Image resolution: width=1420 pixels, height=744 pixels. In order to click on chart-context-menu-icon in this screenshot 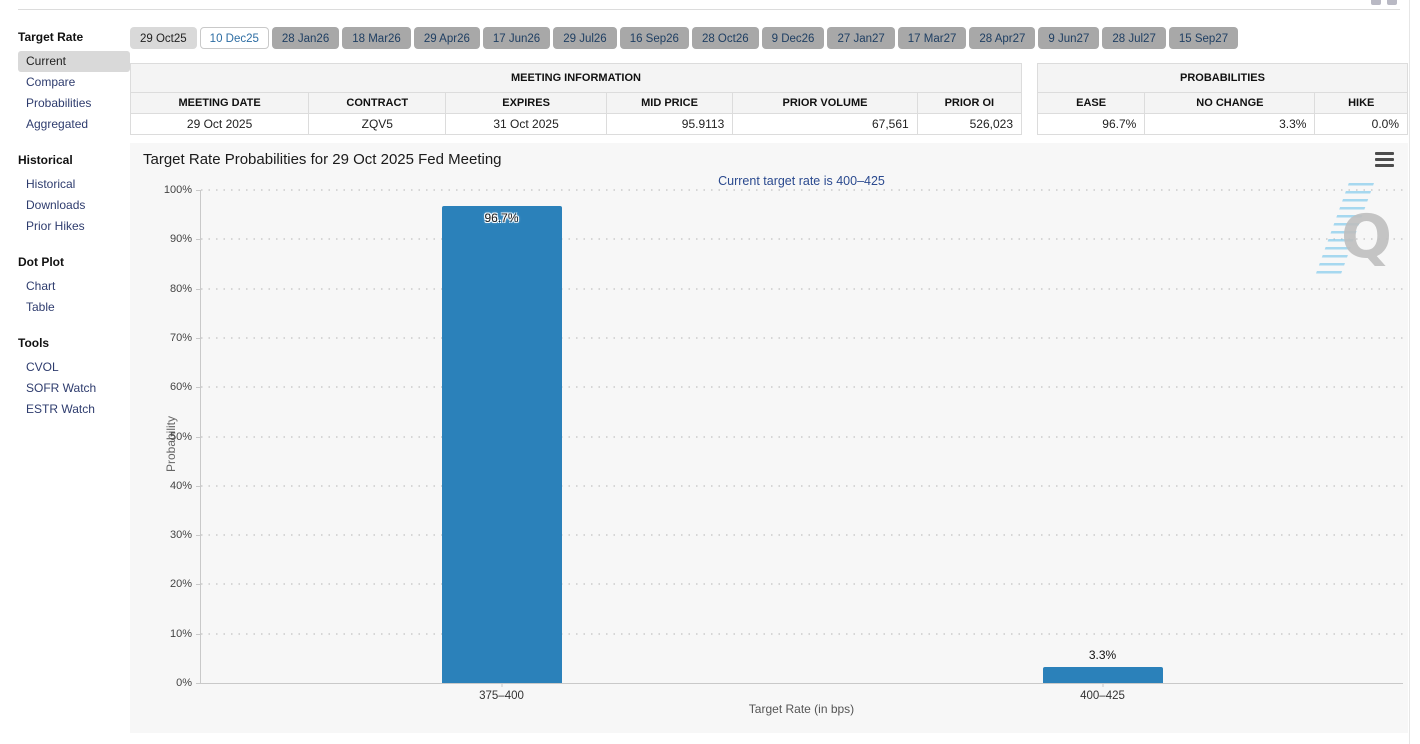, I will do `click(1384, 161)`.